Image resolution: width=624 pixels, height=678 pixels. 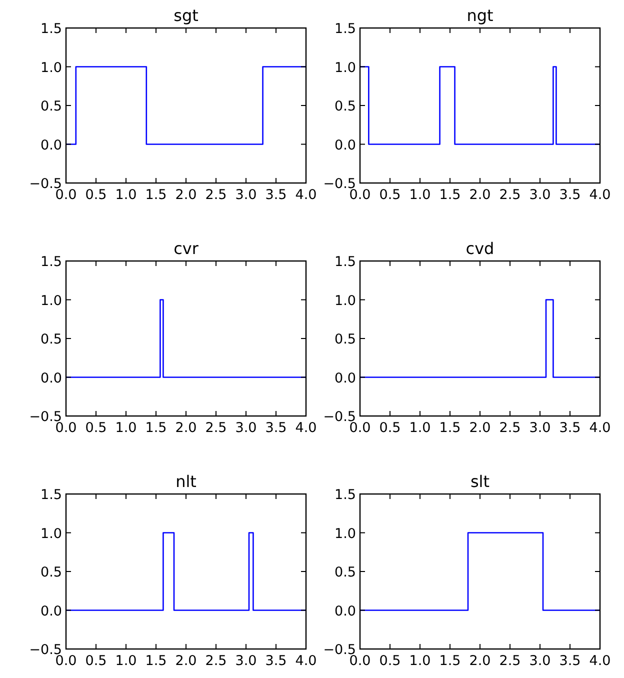 I want to click on chart-title: cvd, so click(x=480, y=248).